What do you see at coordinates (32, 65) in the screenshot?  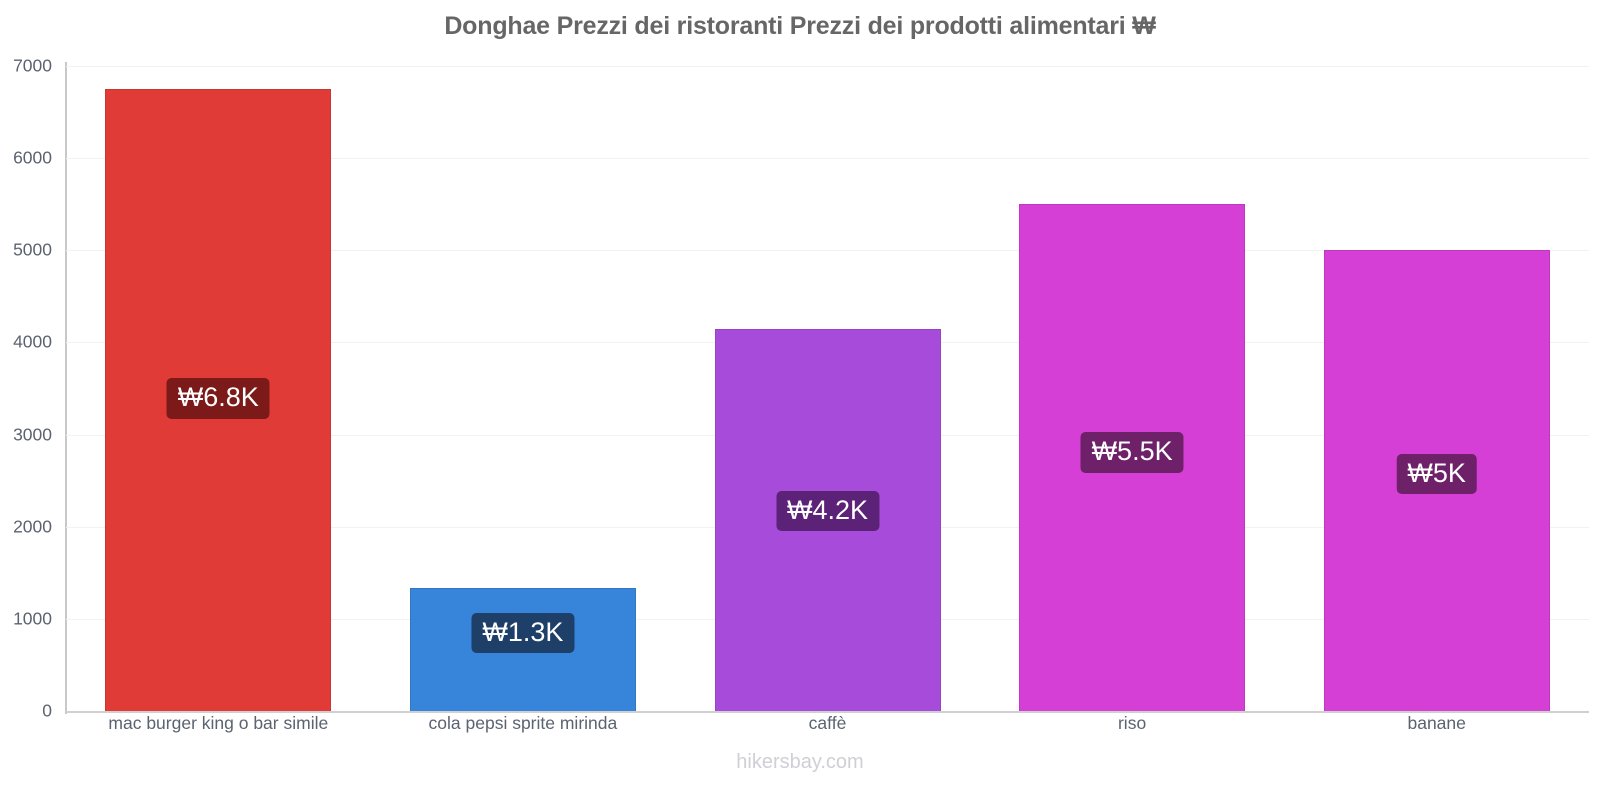 I see `y-tick-label: 7000` at bounding box center [32, 65].